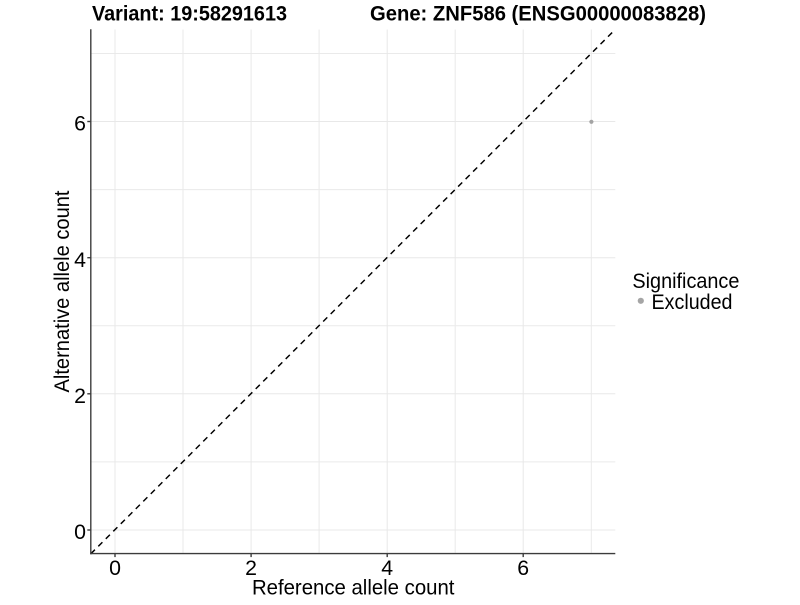  Describe the element at coordinates (685, 281) in the screenshot. I see `svg-text: Significance` at that location.